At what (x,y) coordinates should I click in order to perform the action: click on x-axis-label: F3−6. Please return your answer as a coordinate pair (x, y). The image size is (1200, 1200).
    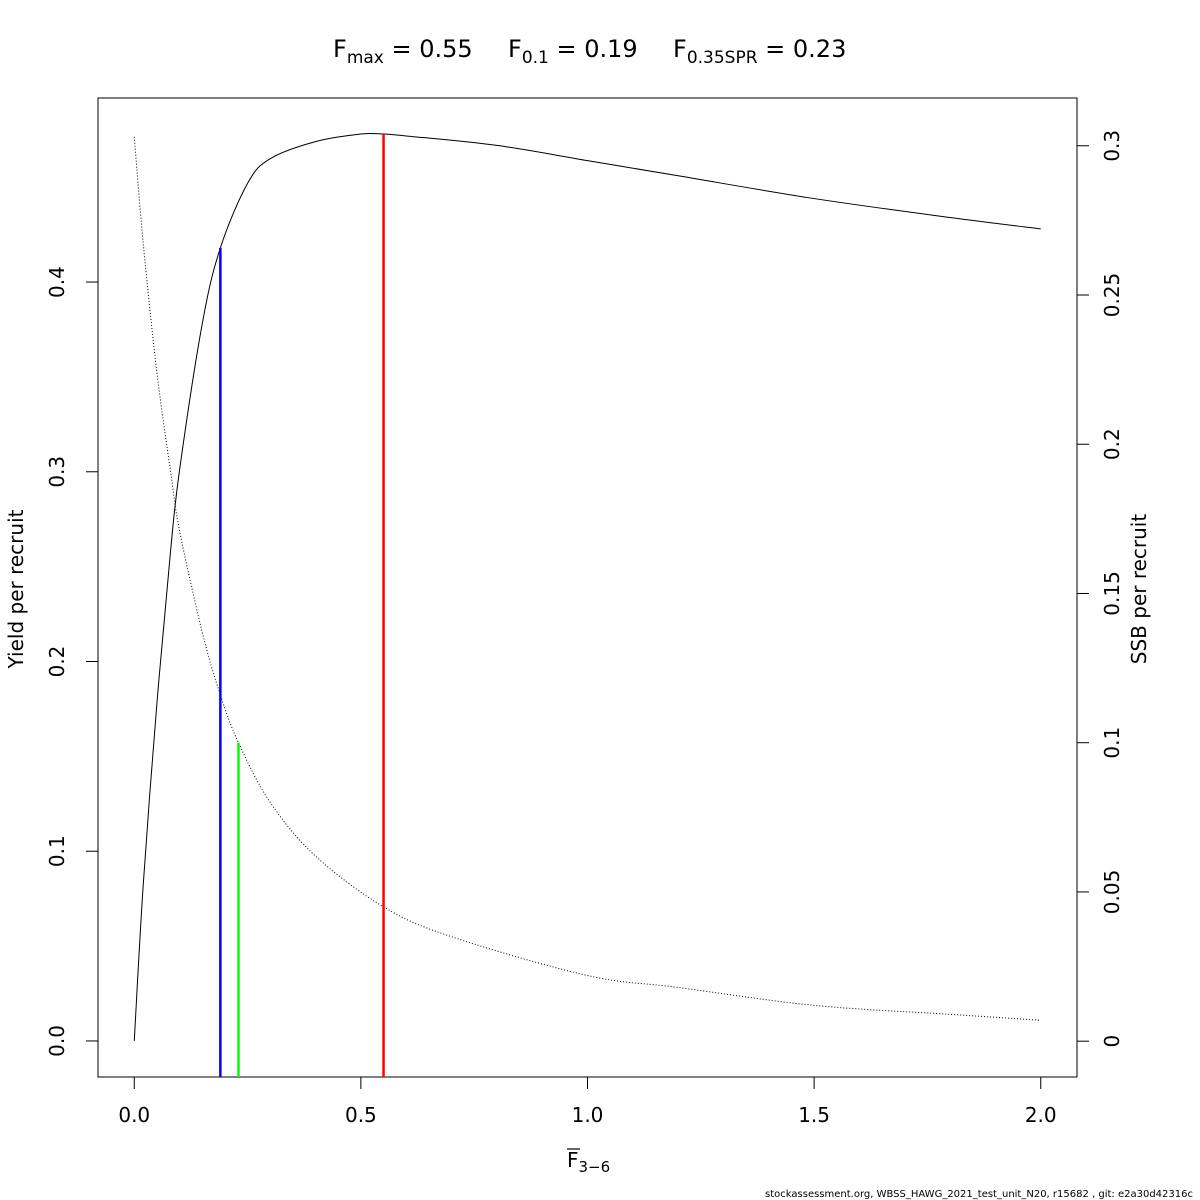
    Looking at the image, I should click on (588, 1162).